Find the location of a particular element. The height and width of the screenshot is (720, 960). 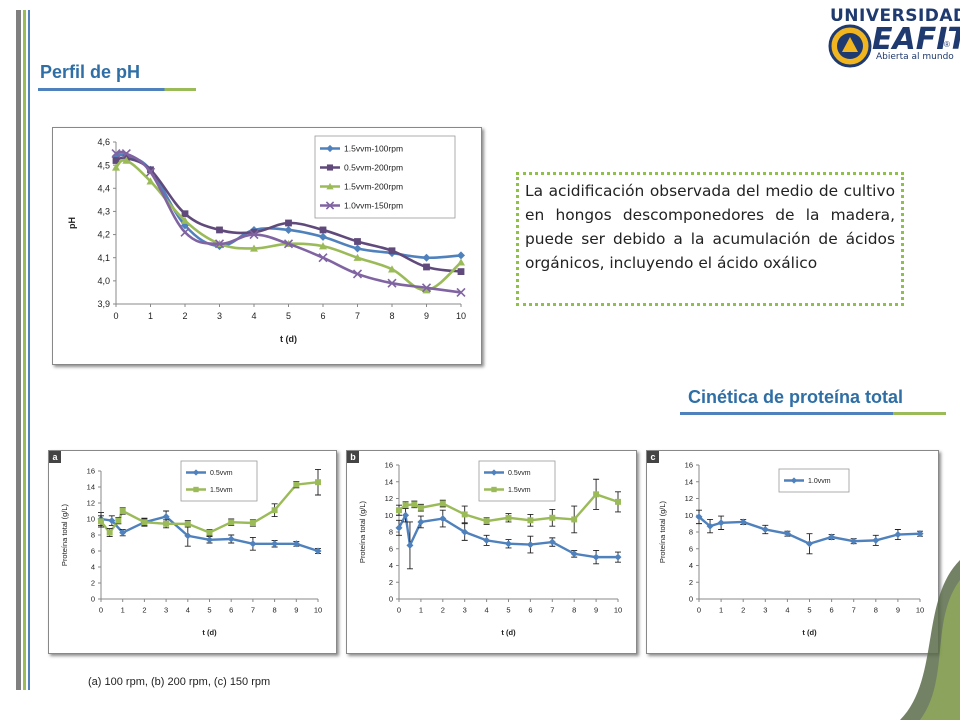

protein-heading-underline is located at coordinates (813, 413).